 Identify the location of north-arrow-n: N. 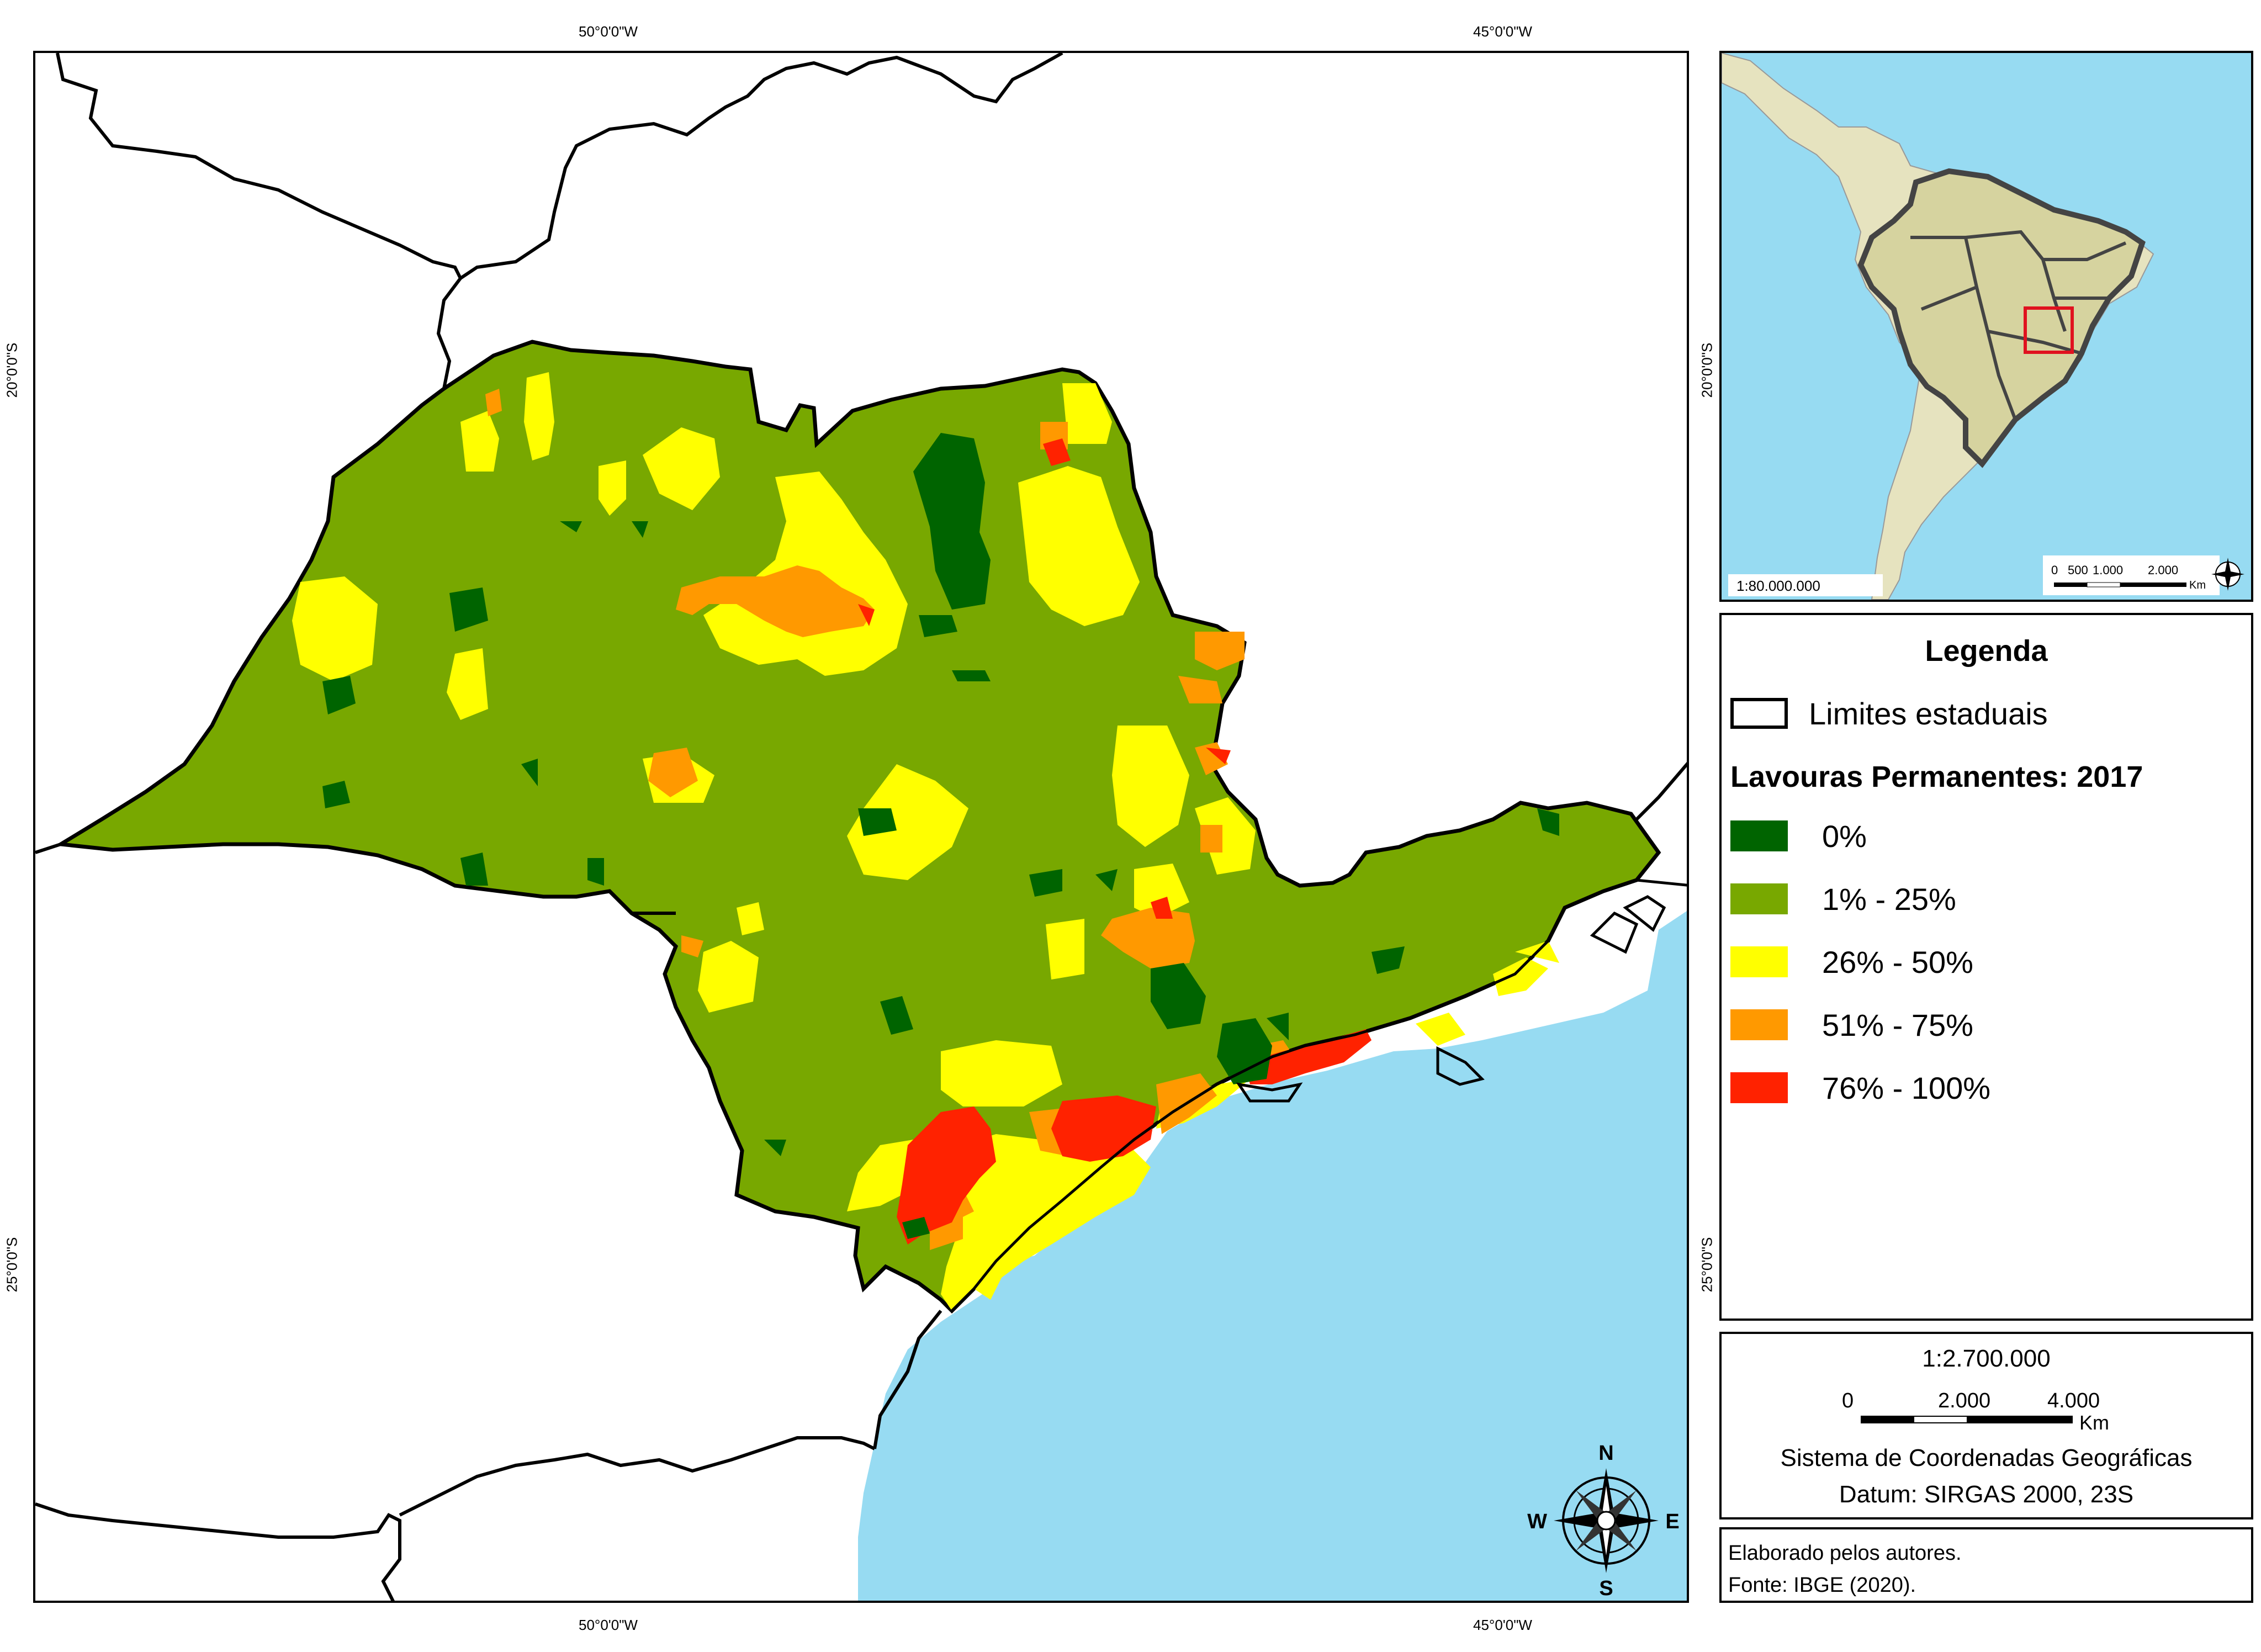
(1606, 1453).